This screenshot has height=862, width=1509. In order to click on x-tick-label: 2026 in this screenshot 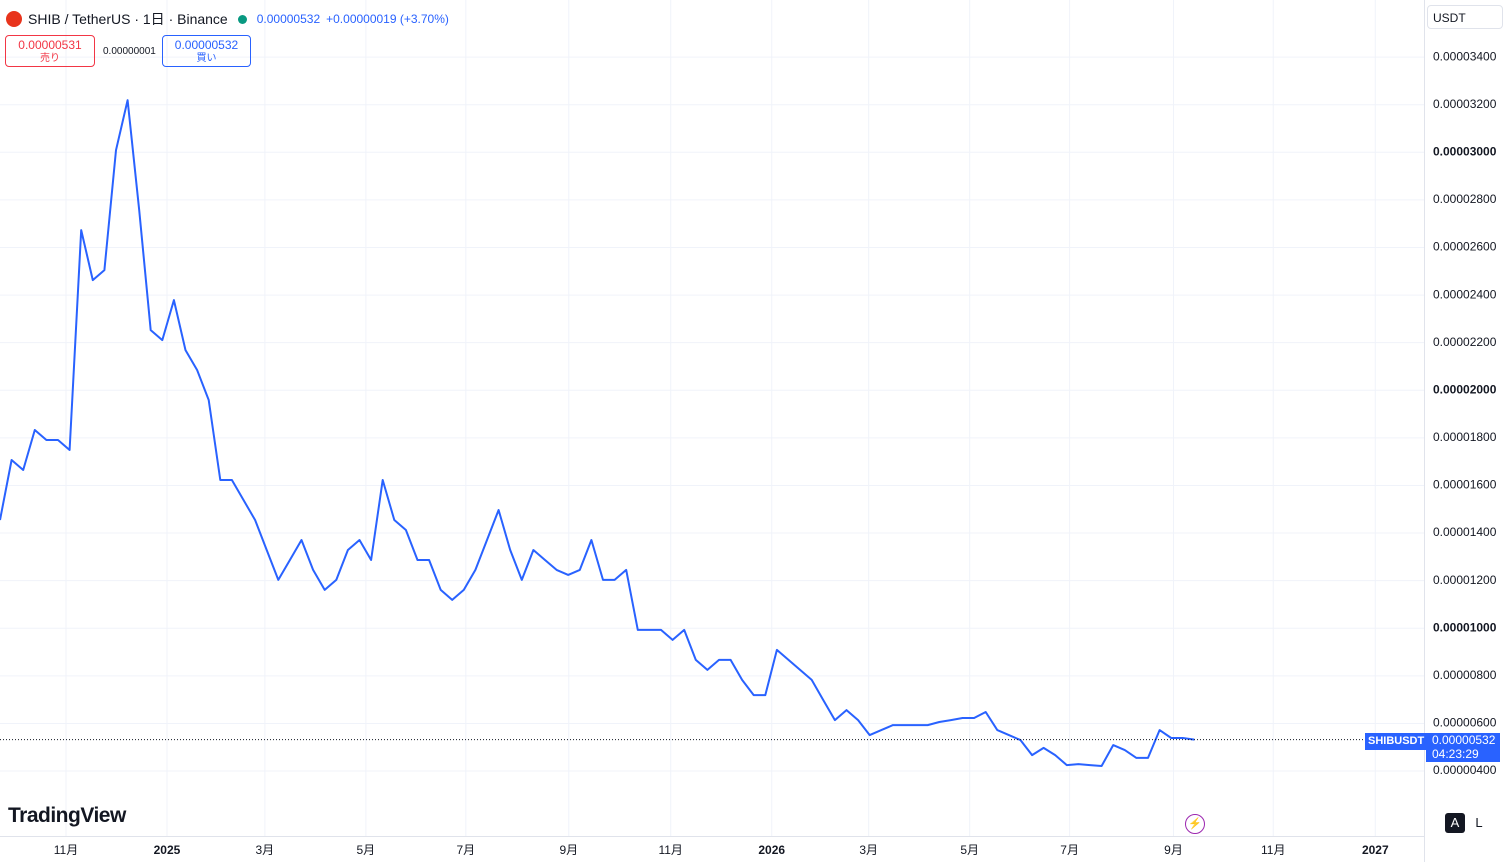, I will do `click(771, 850)`.